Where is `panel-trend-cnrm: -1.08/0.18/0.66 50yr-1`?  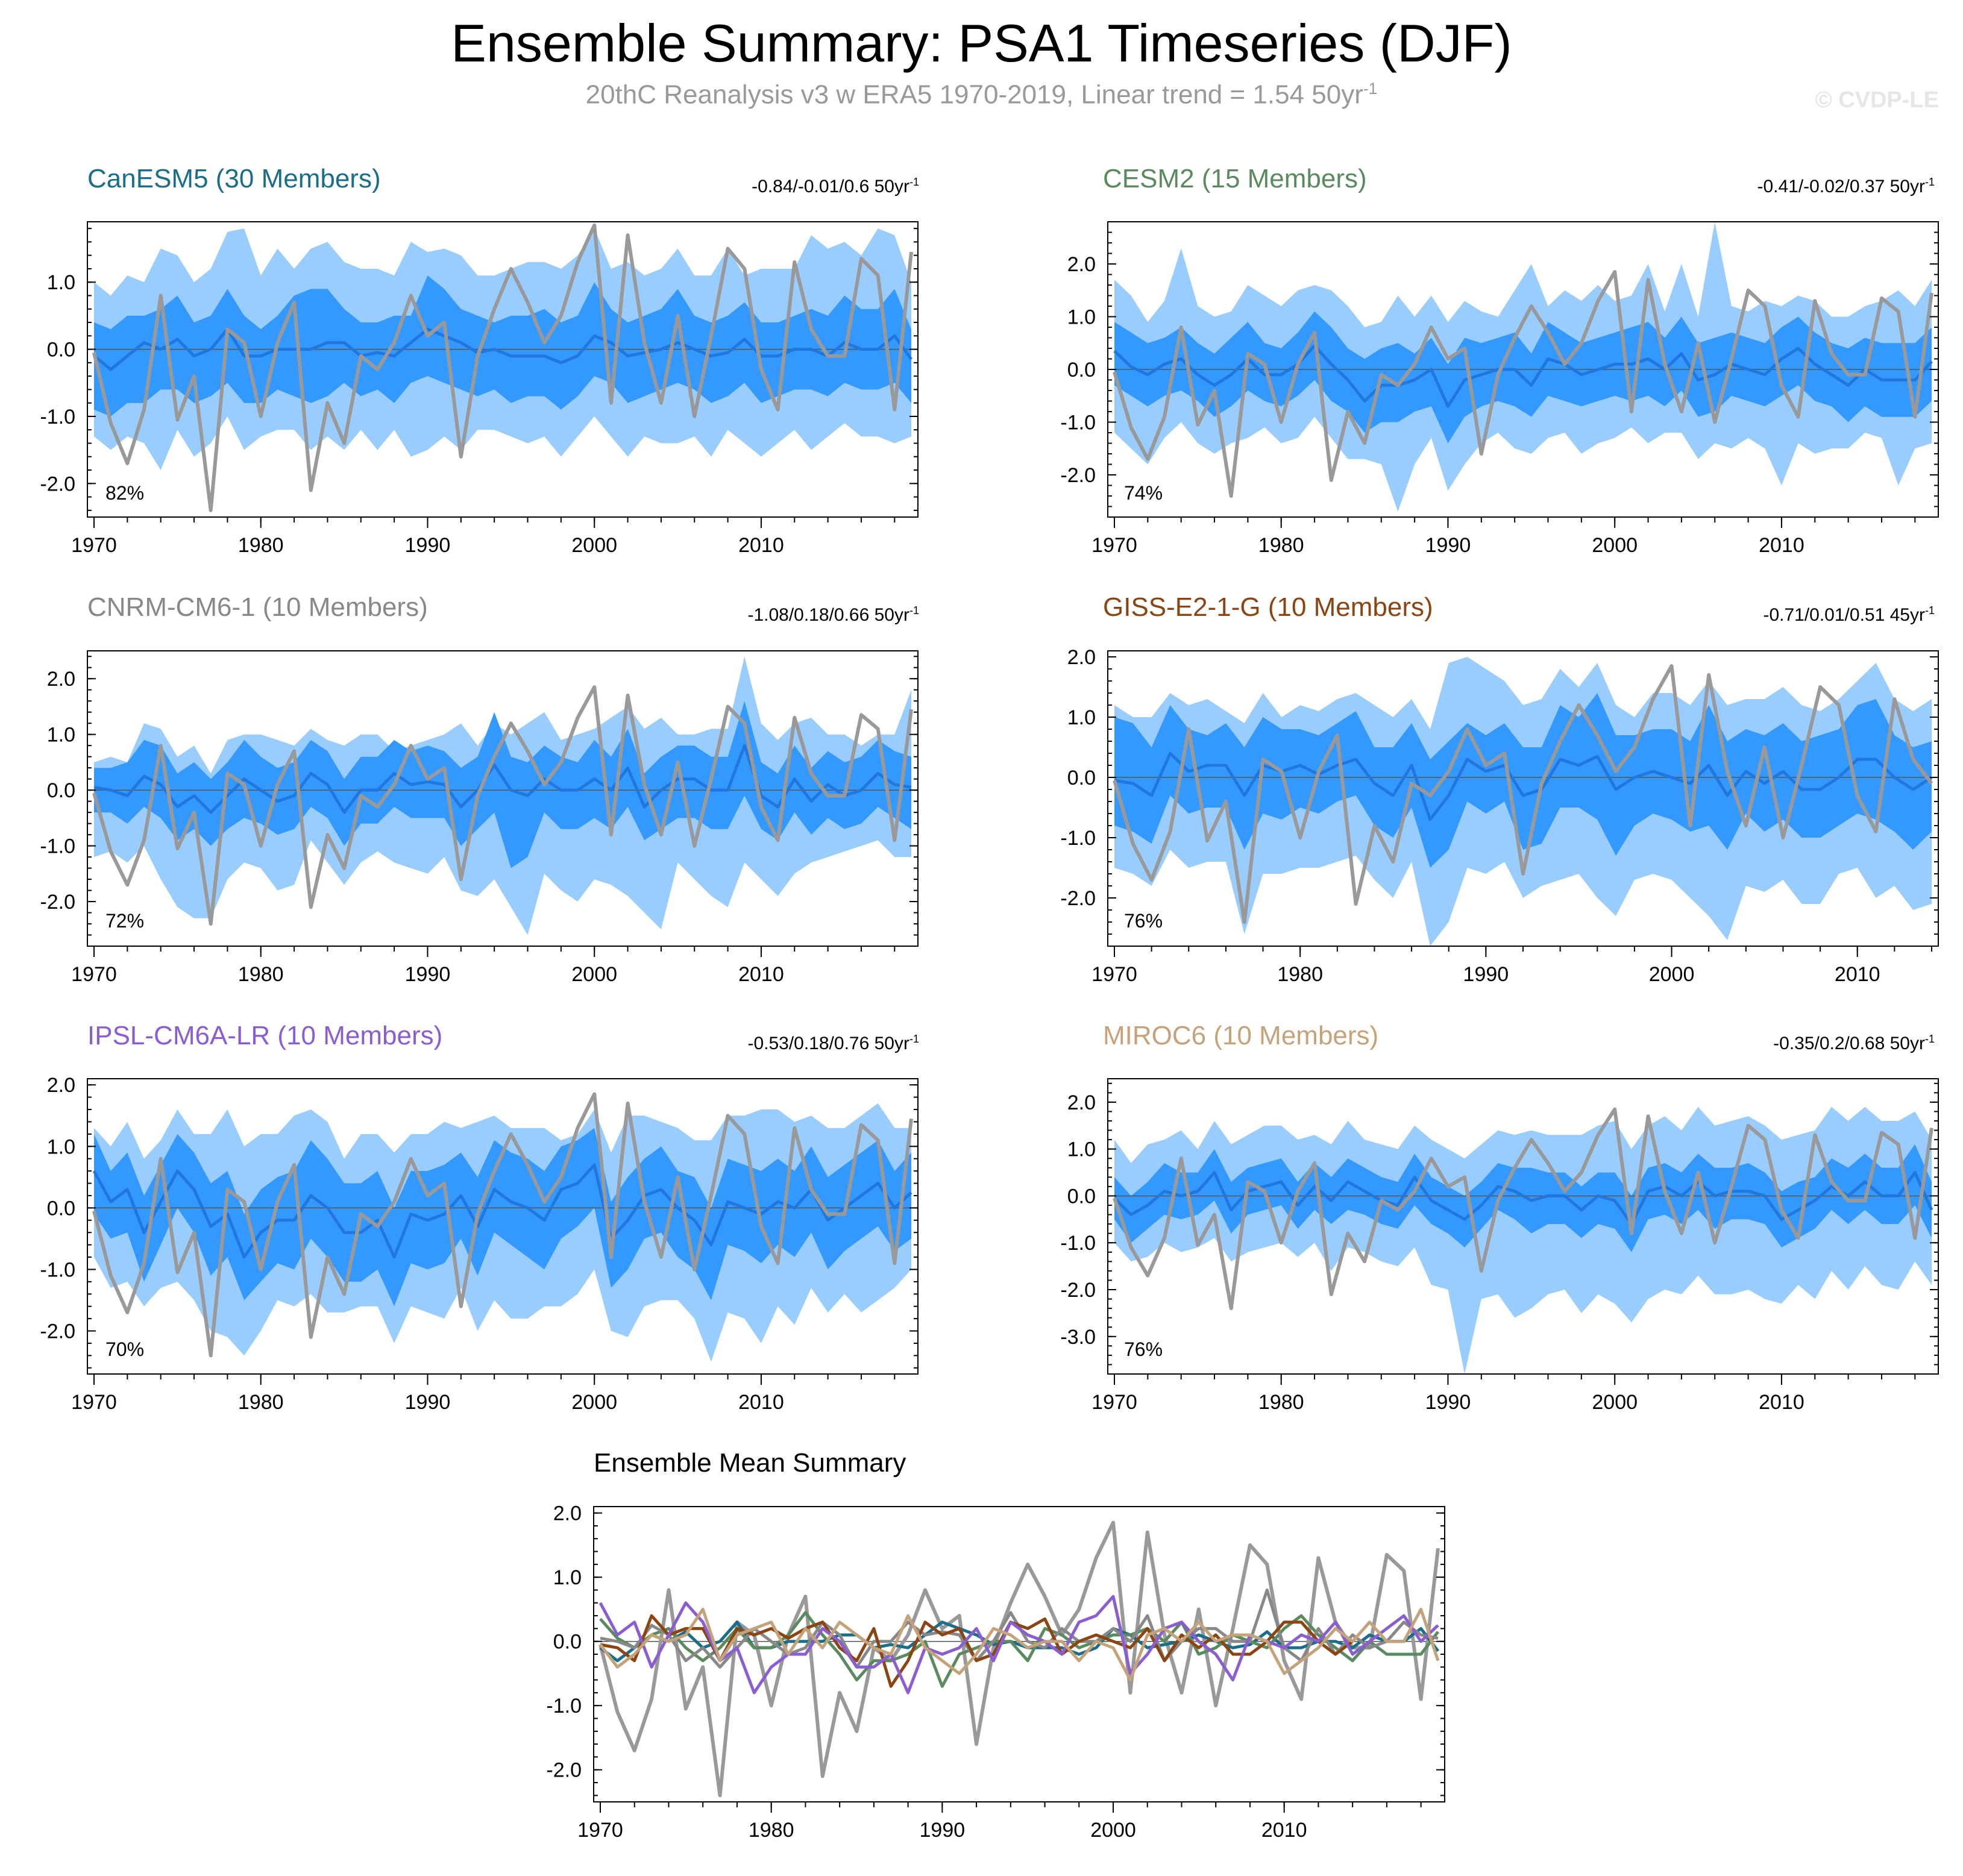
panel-trend-cnrm: -1.08/0.18/0.66 50yr-1 is located at coordinates (833, 612).